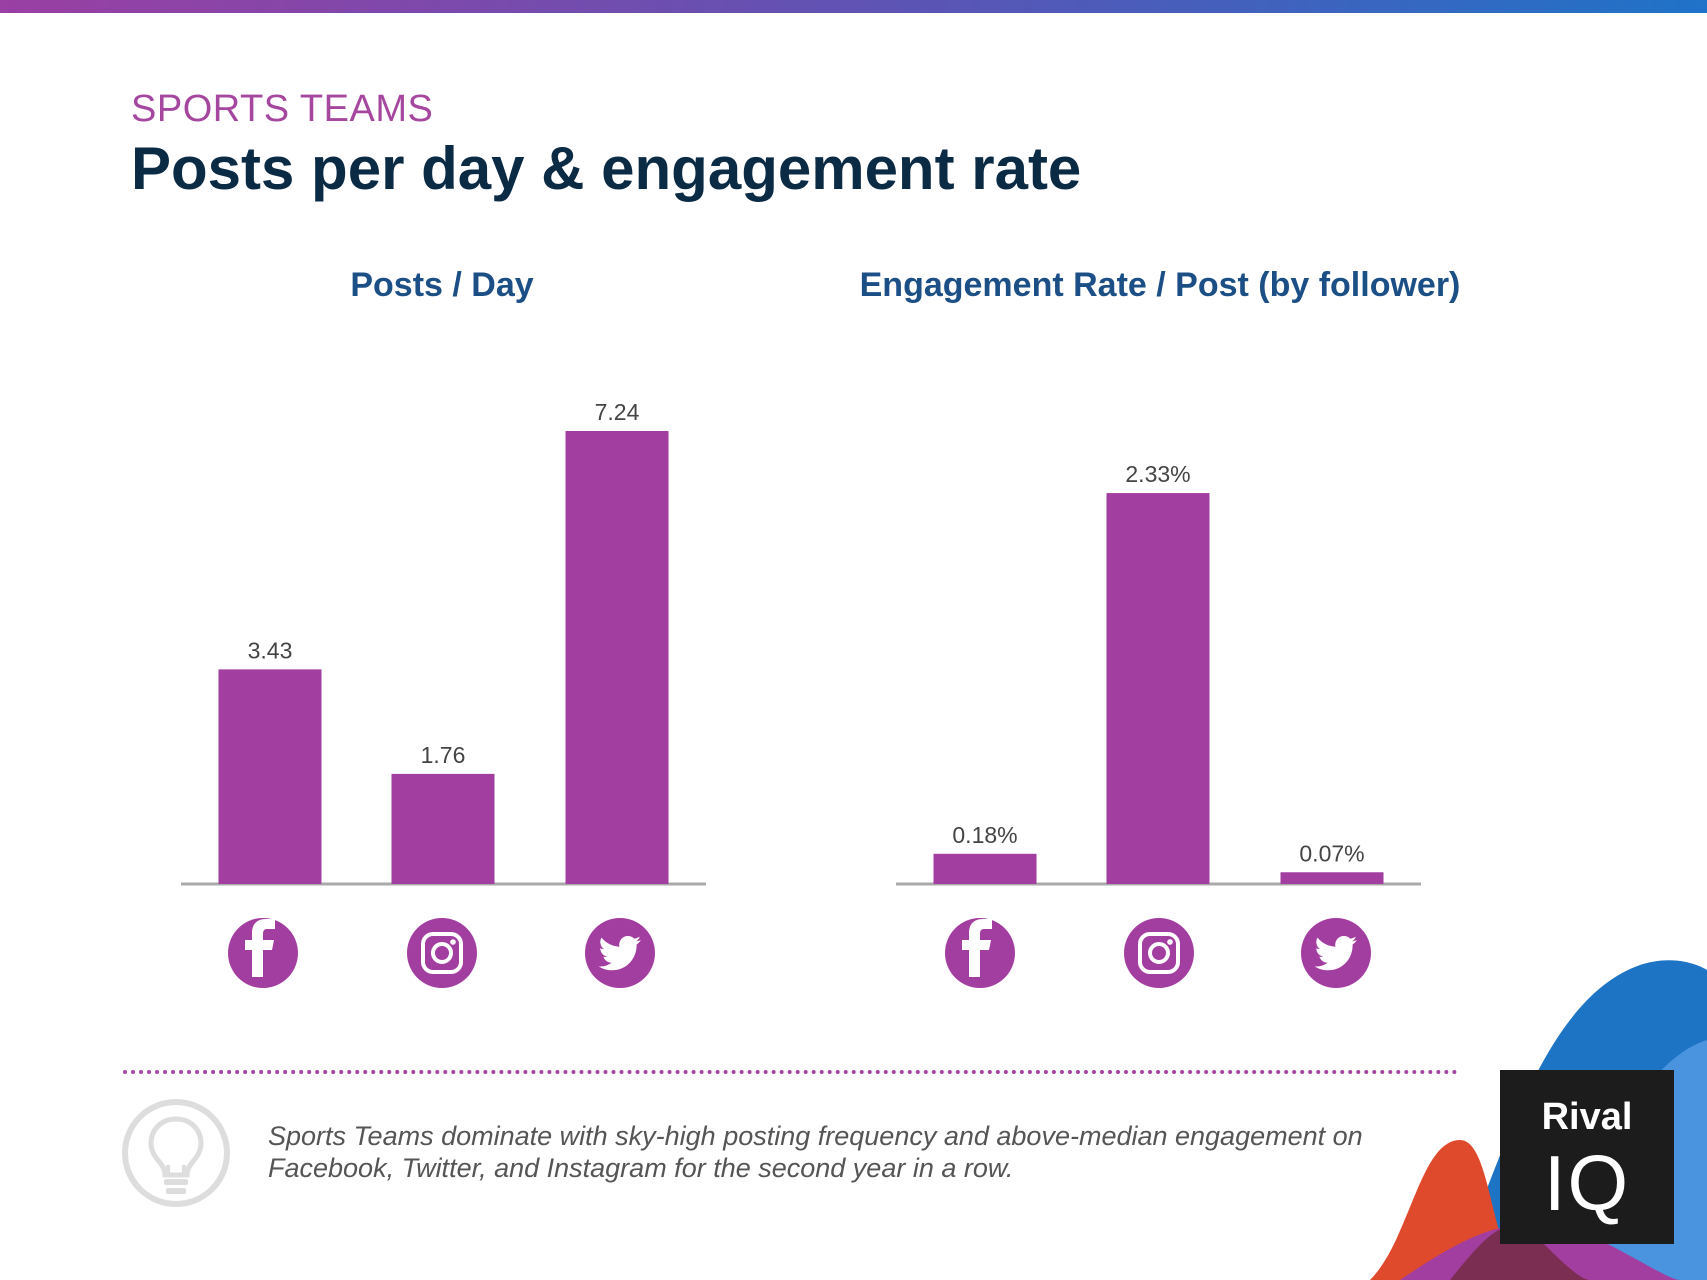  Describe the element at coordinates (853, 6) in the screenshot. I see `top-gradient-bar` at that location.